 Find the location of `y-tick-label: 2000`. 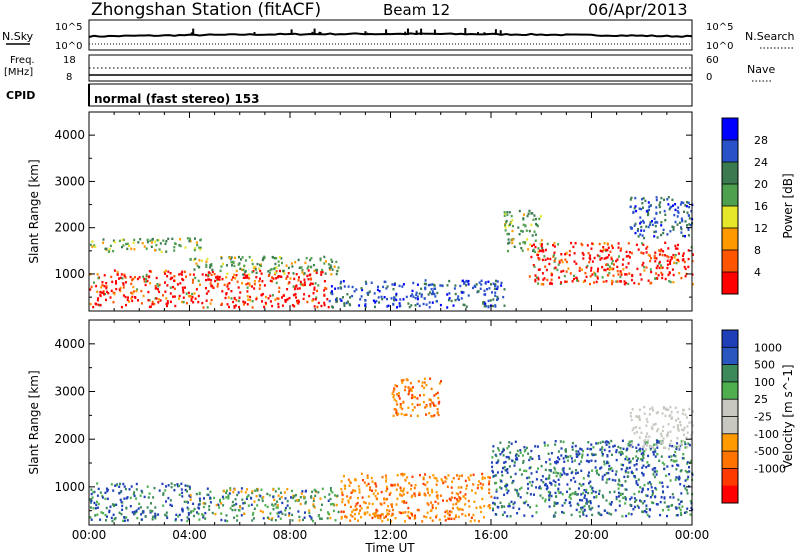

y-tick-label: 2000 is located at coordinates (69, 228).